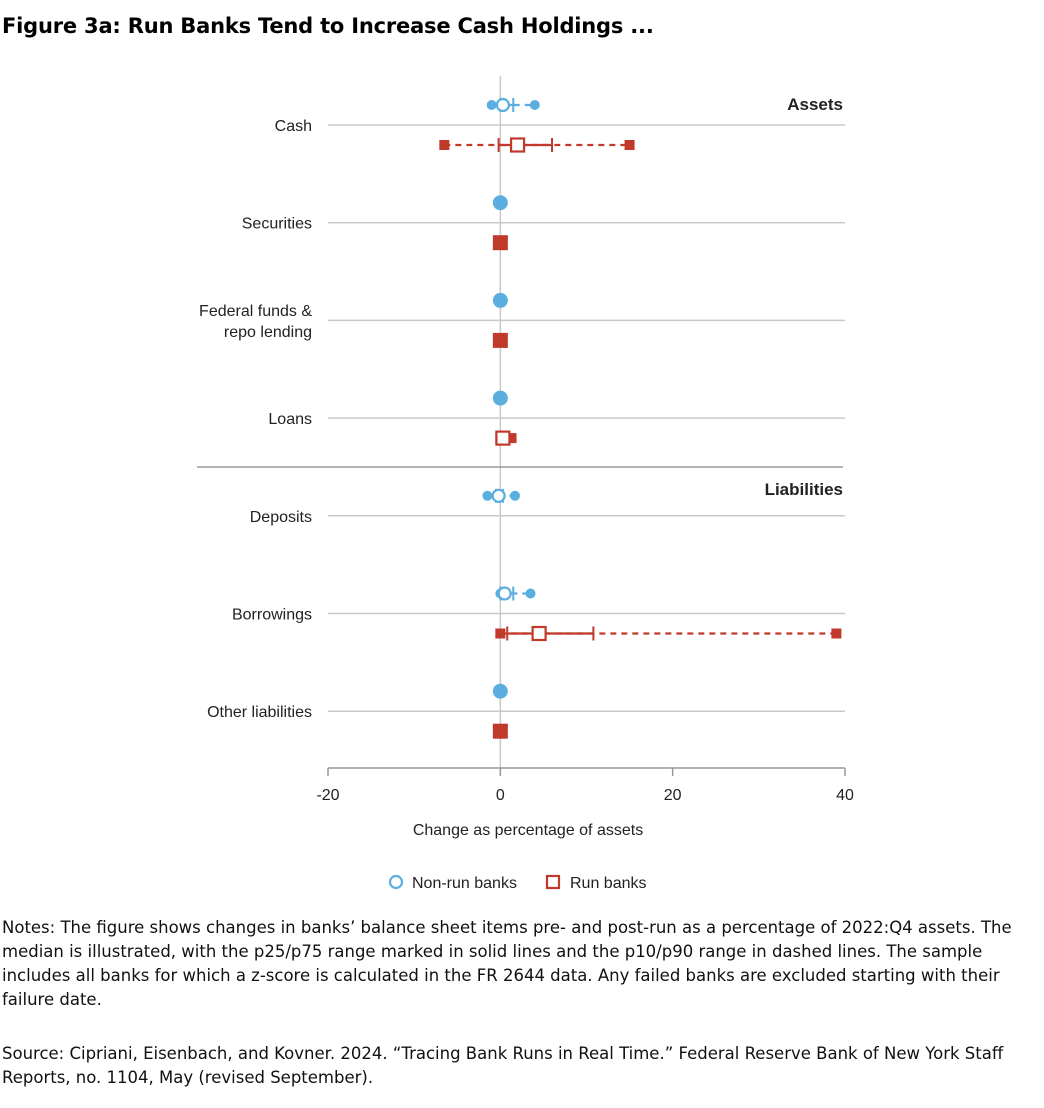  What do you see at coordinates (396, 882) in the screenshot?
I see `legend-nonrun-marker` at bounding box center [396, 882].